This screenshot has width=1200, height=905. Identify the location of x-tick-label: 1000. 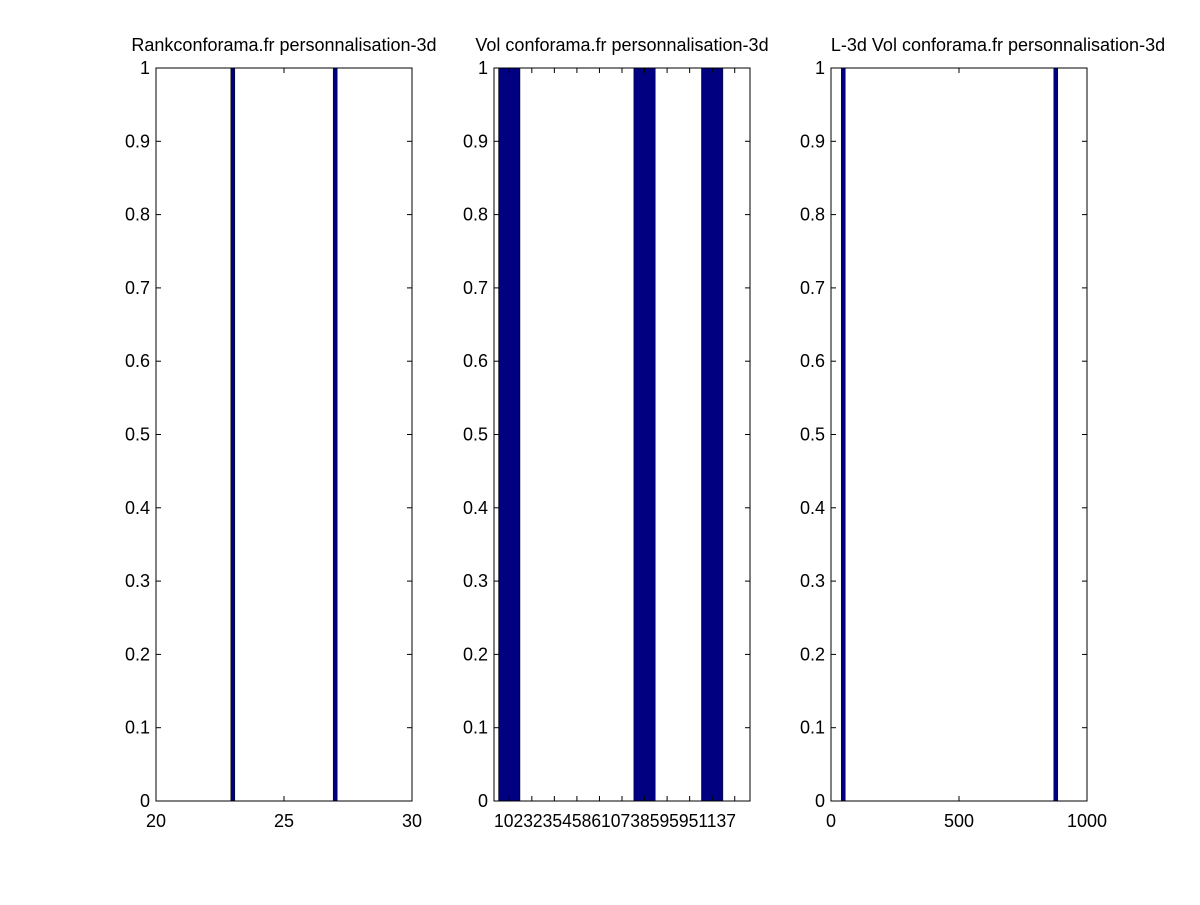
(1087, 821).